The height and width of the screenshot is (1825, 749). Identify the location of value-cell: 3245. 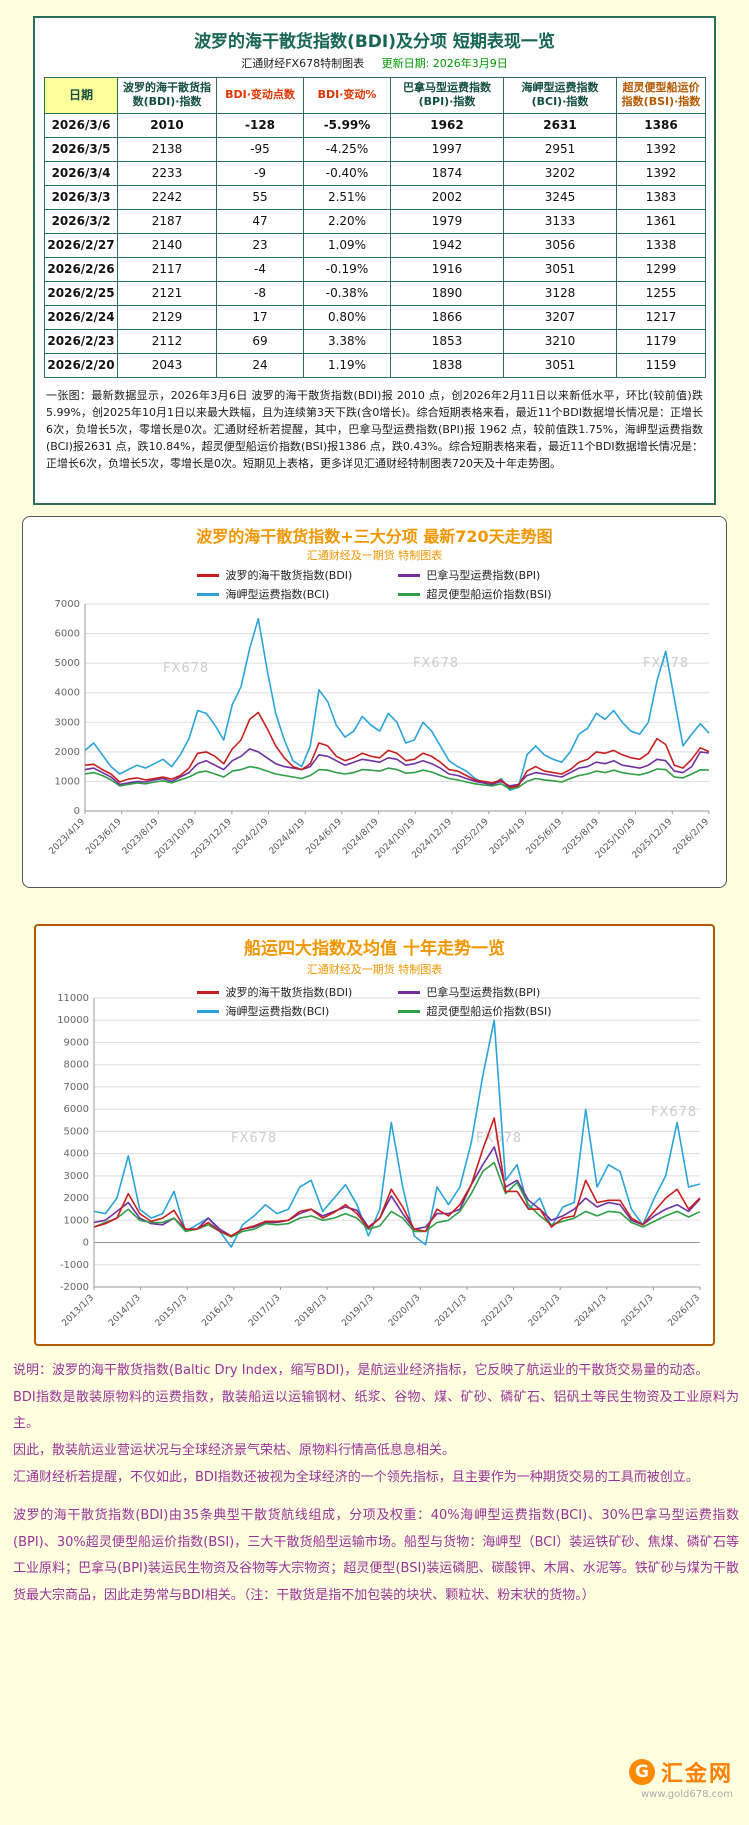
(560, 197).